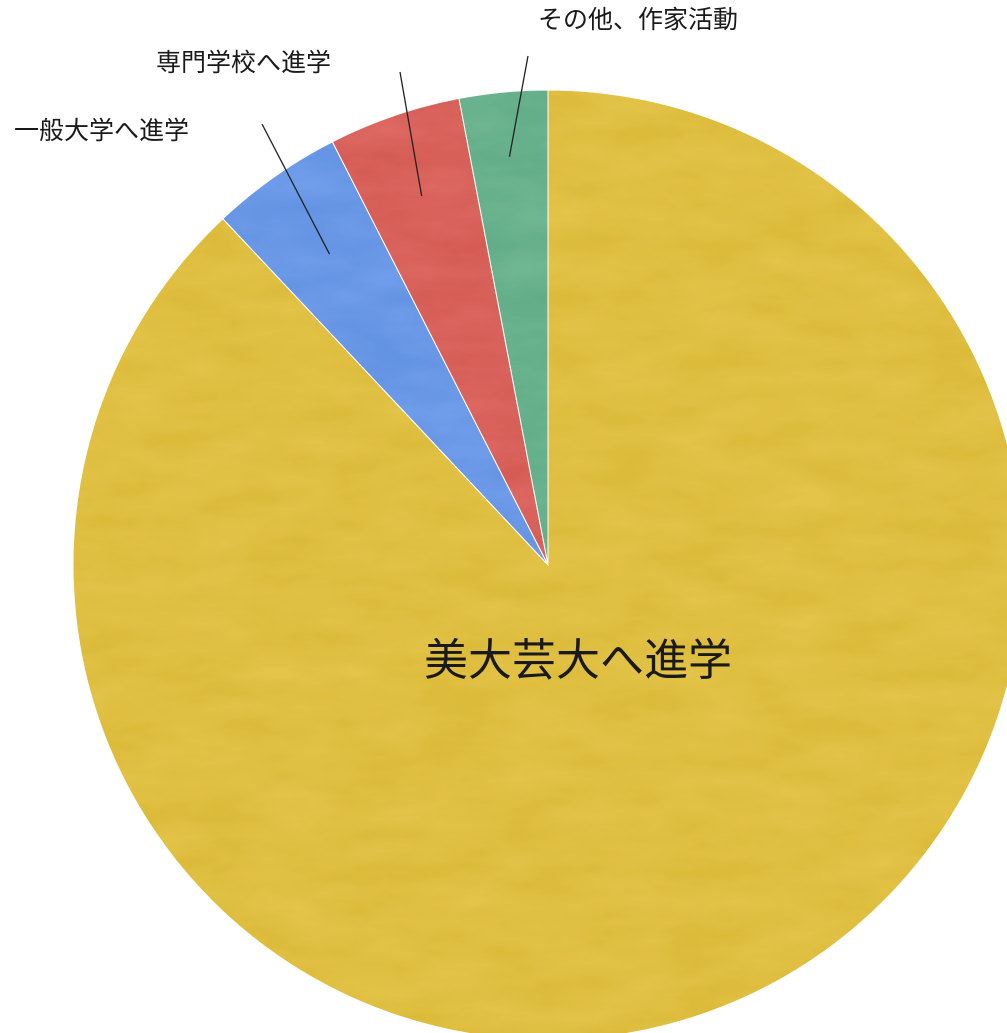  What do you see at coordinates (243, 62) in the screenshot?
I see `slice-label-vocational-school: 専門学校へ進学` at bounding box center [243, 62].